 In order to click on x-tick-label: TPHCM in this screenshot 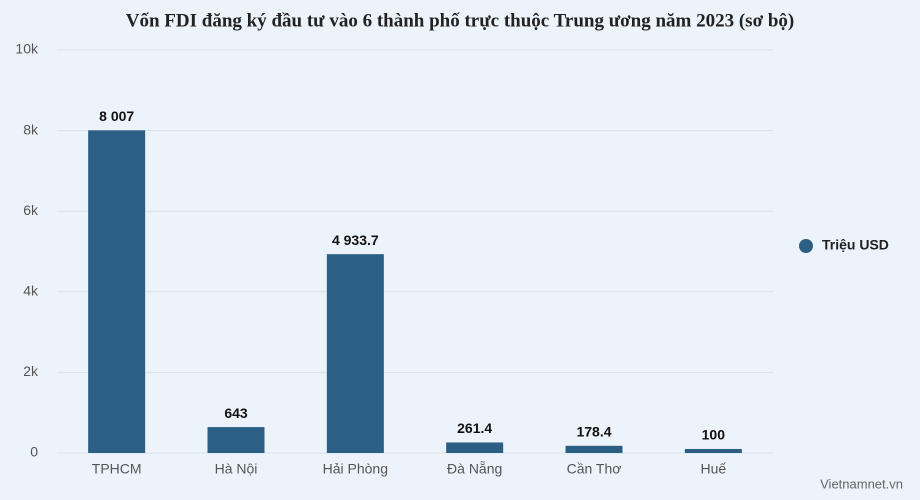, I will do `click(117, 469)`.